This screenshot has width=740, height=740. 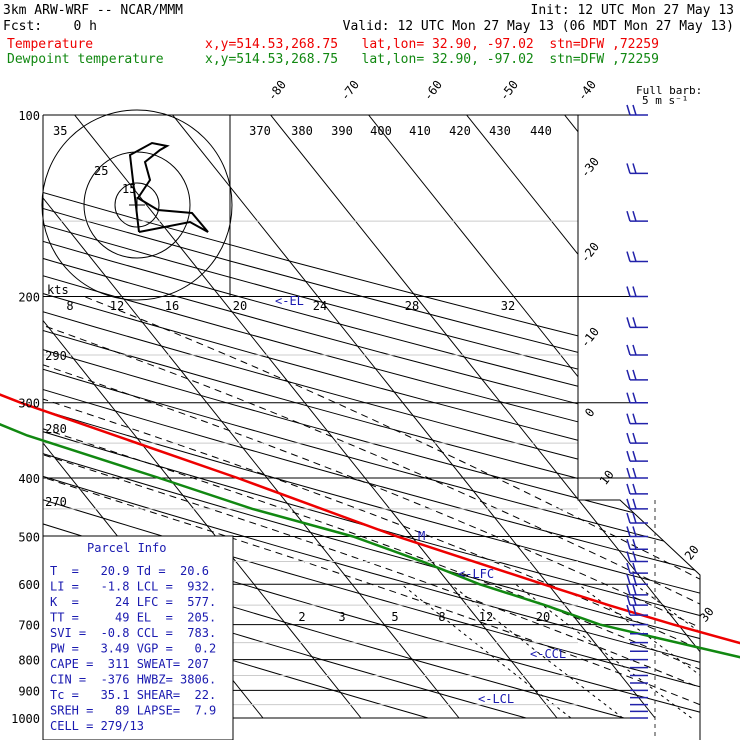 I want to click on mixing-ratio-label: 3, so click(x=341, y=617).